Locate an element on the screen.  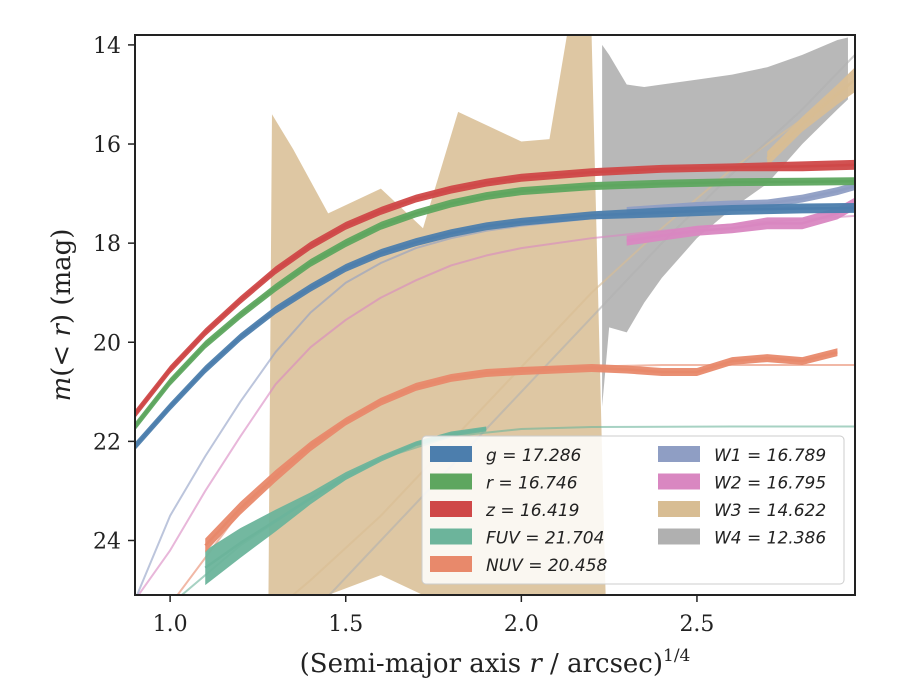
legend-swatch-fuv is located at coordinates (451, 536).